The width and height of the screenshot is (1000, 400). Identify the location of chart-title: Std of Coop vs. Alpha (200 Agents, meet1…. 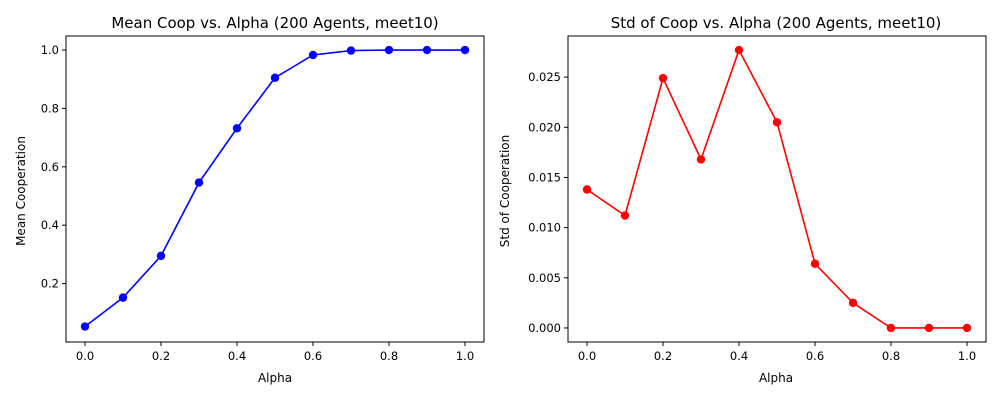
(776, 23).